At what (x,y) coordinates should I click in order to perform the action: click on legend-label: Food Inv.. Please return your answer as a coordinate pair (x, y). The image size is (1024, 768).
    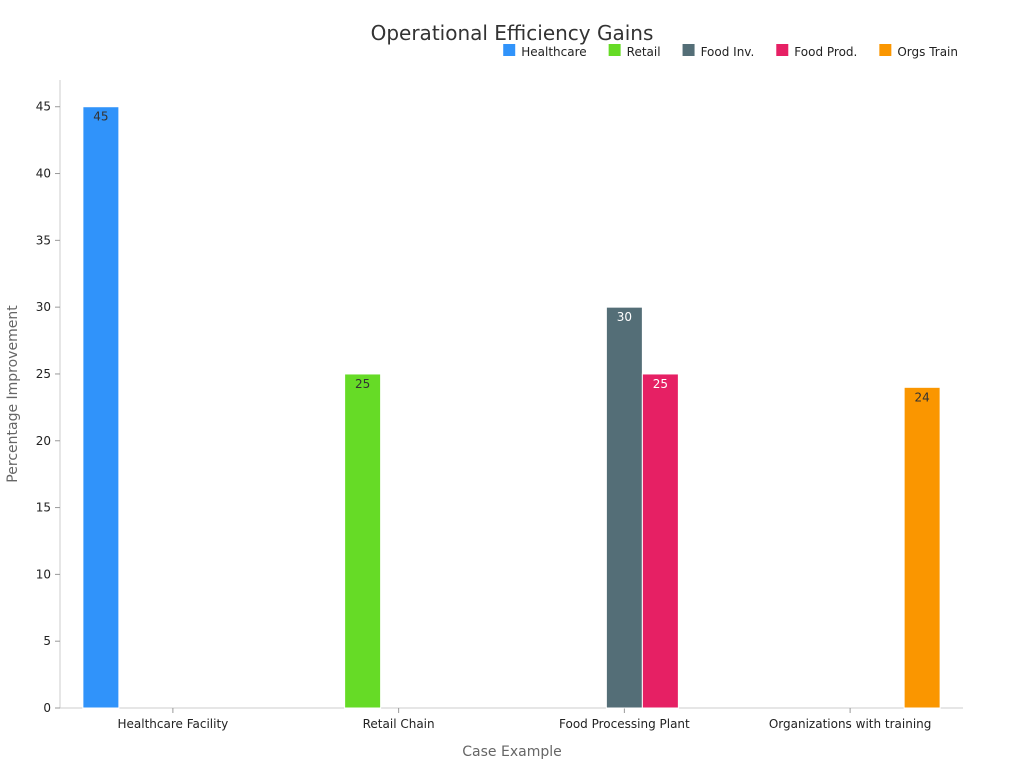
    Looking at the image, I should click on (728, 52).